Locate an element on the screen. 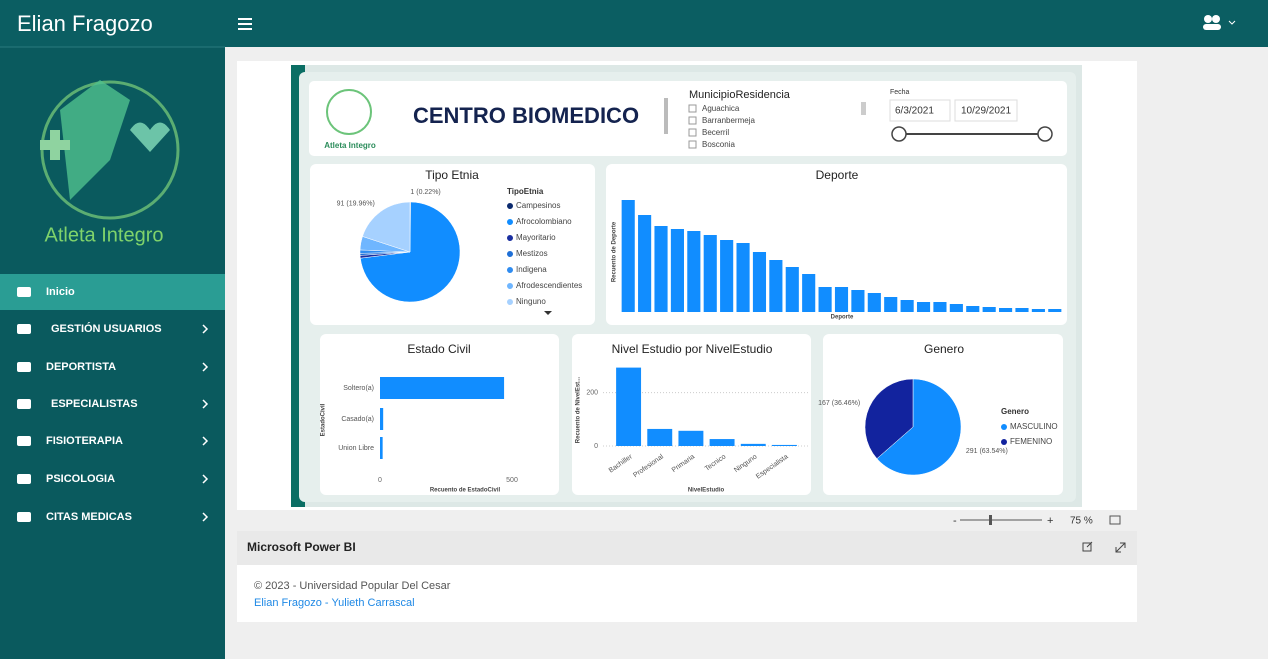  menu-item: FISIOTERAPIA is located at coordinates (84, 441).